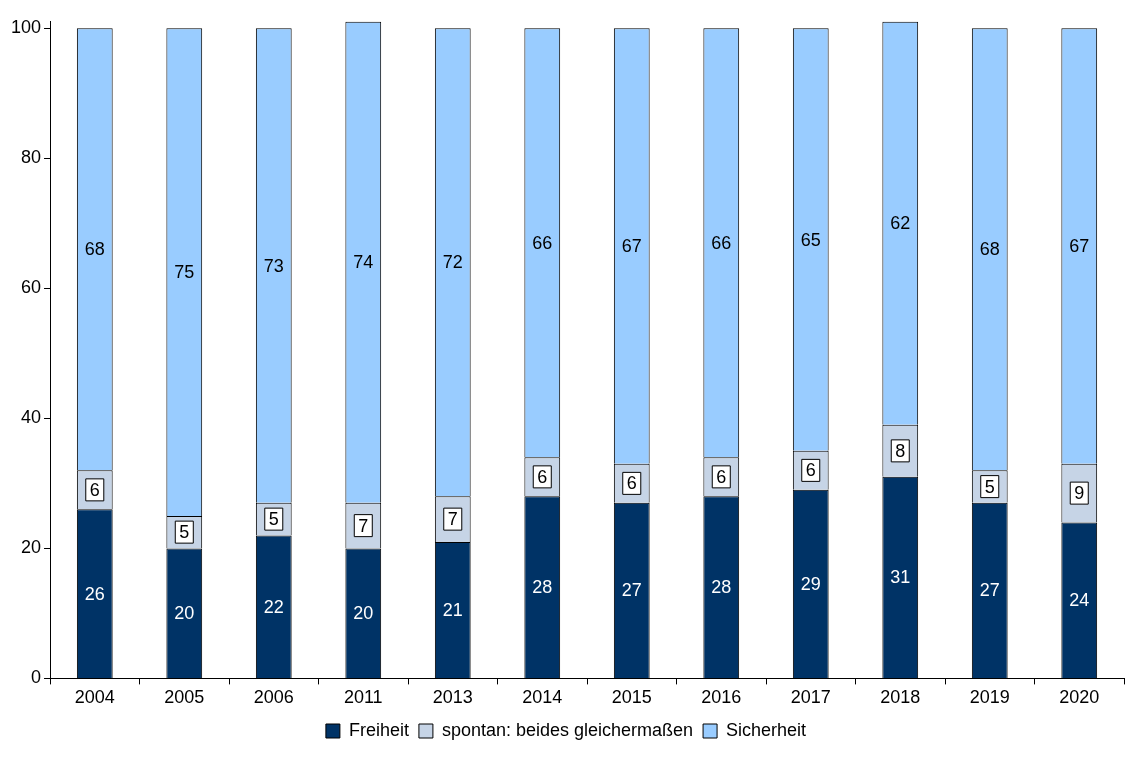 This screenshot has height=758, width=1142. What do you see at coordinates (810, 697) in the screenshot?
I see `x-tick-label: 2017` at bounding box center [810, 697].